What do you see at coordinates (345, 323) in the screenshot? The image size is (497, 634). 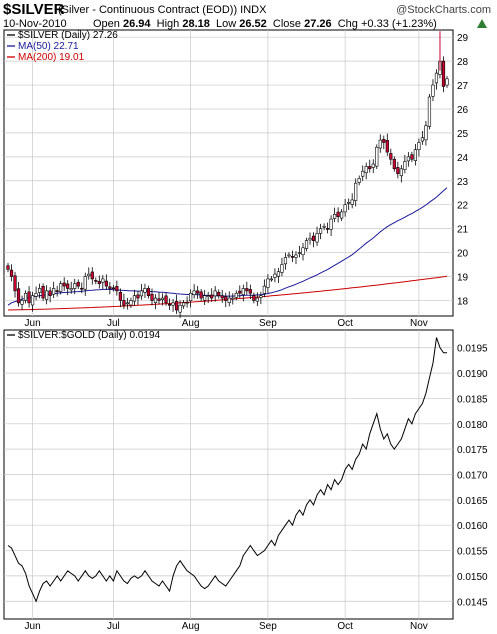 I see `price-x-tick-label: Oct` at bounding box center [345, 323].